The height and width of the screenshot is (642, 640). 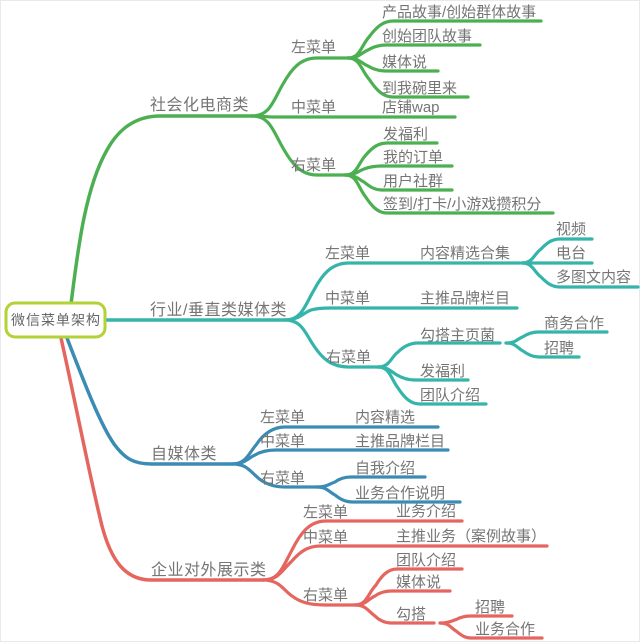 What do you see at coordinates (411, 614) in the screenshot?
I see `b4-node-contact: 勾搭` at bounding box center [411, 614].